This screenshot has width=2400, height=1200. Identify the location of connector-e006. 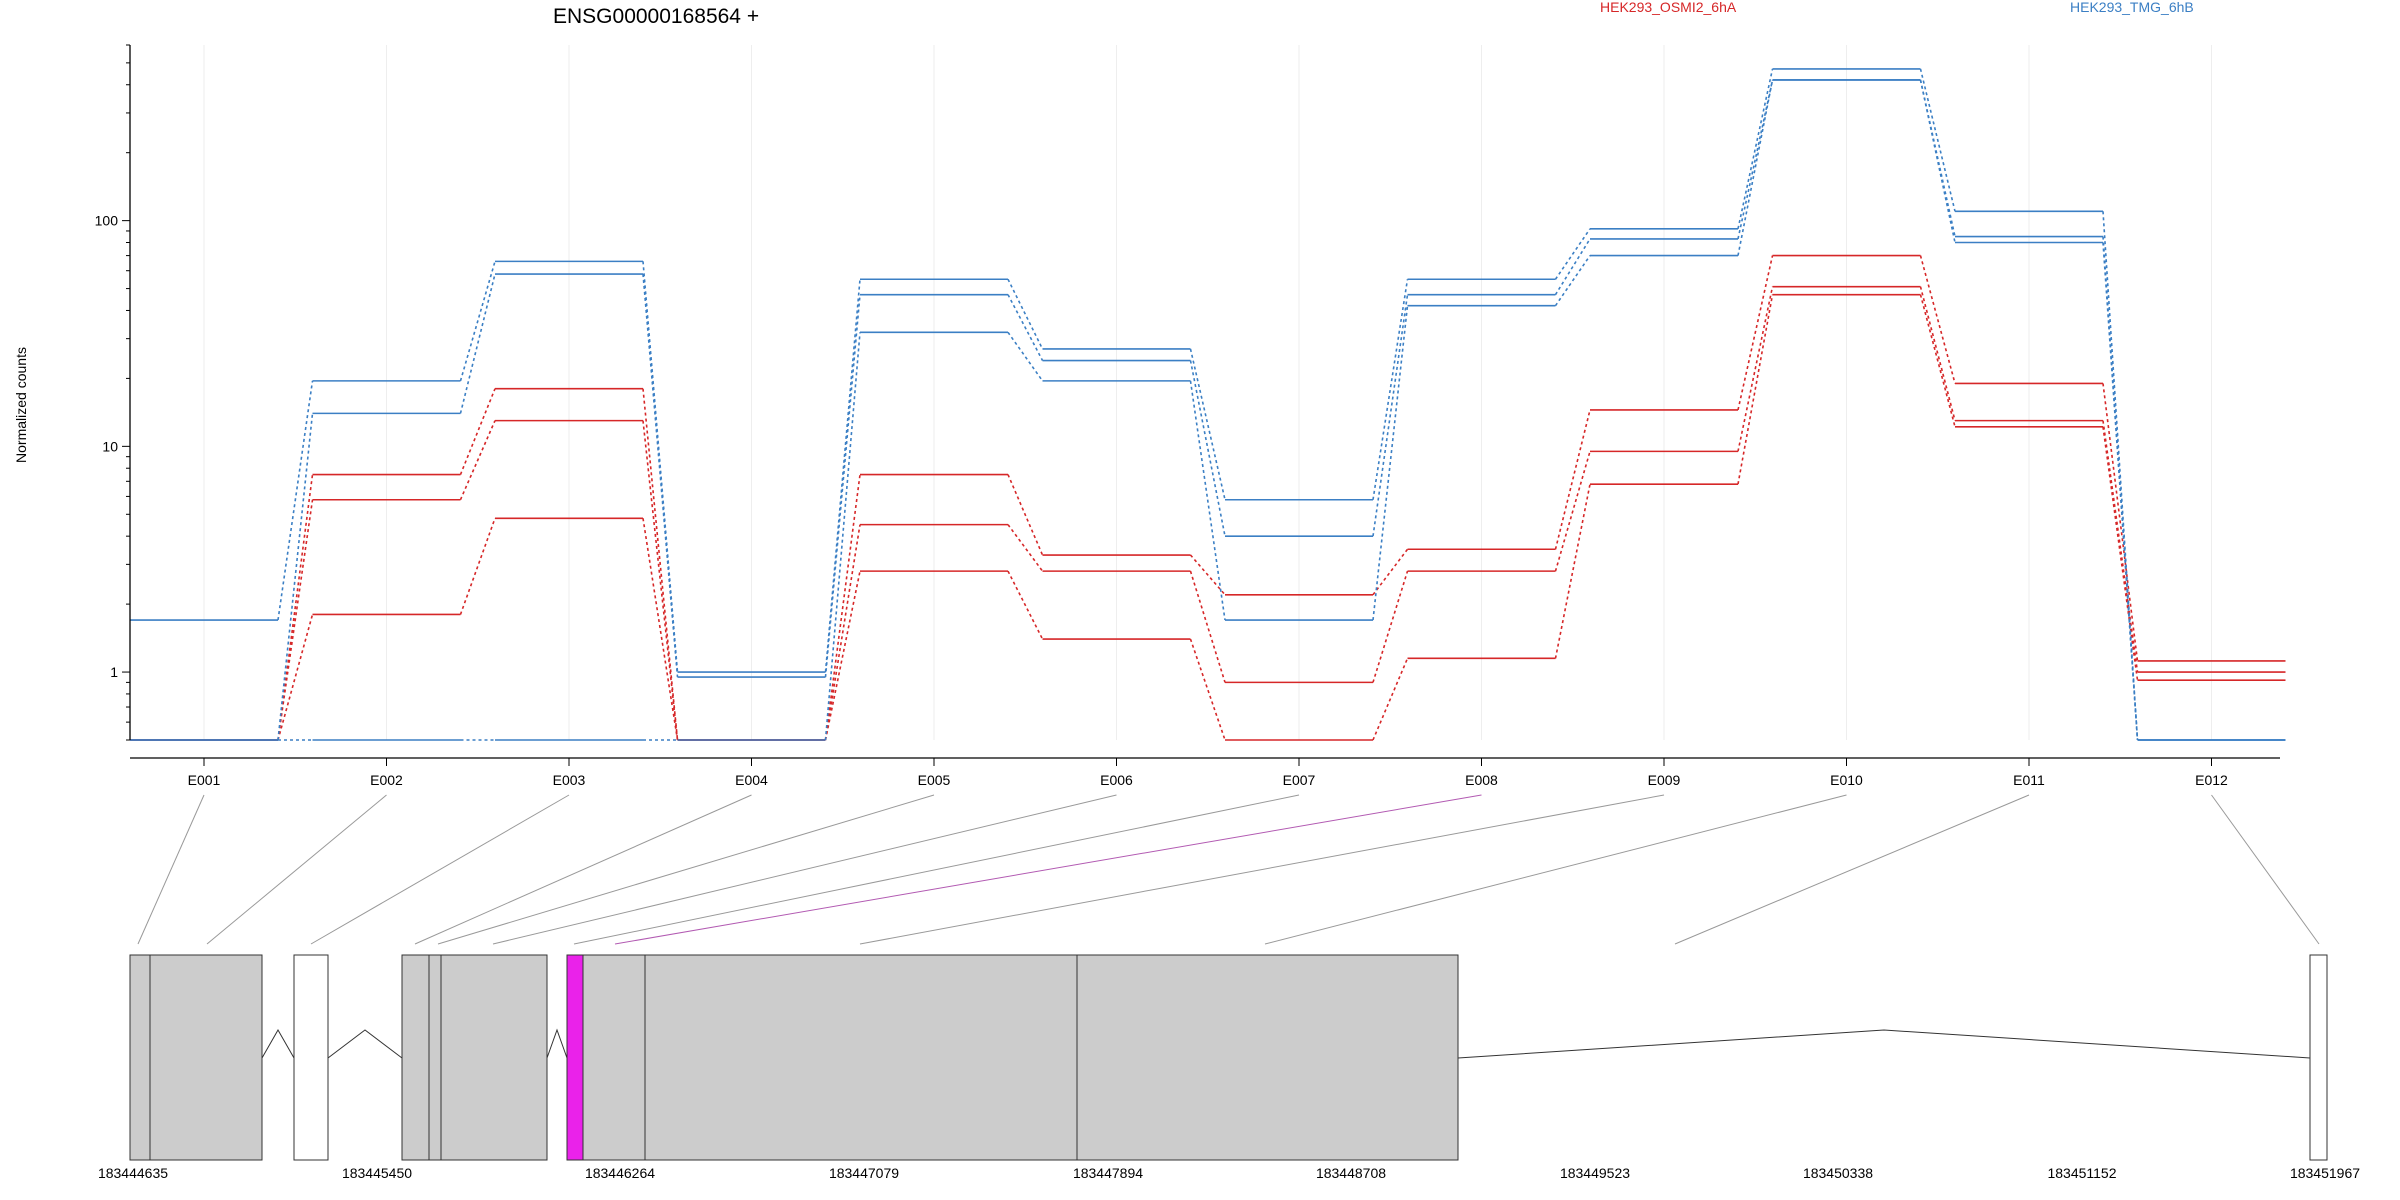
(804, 869).